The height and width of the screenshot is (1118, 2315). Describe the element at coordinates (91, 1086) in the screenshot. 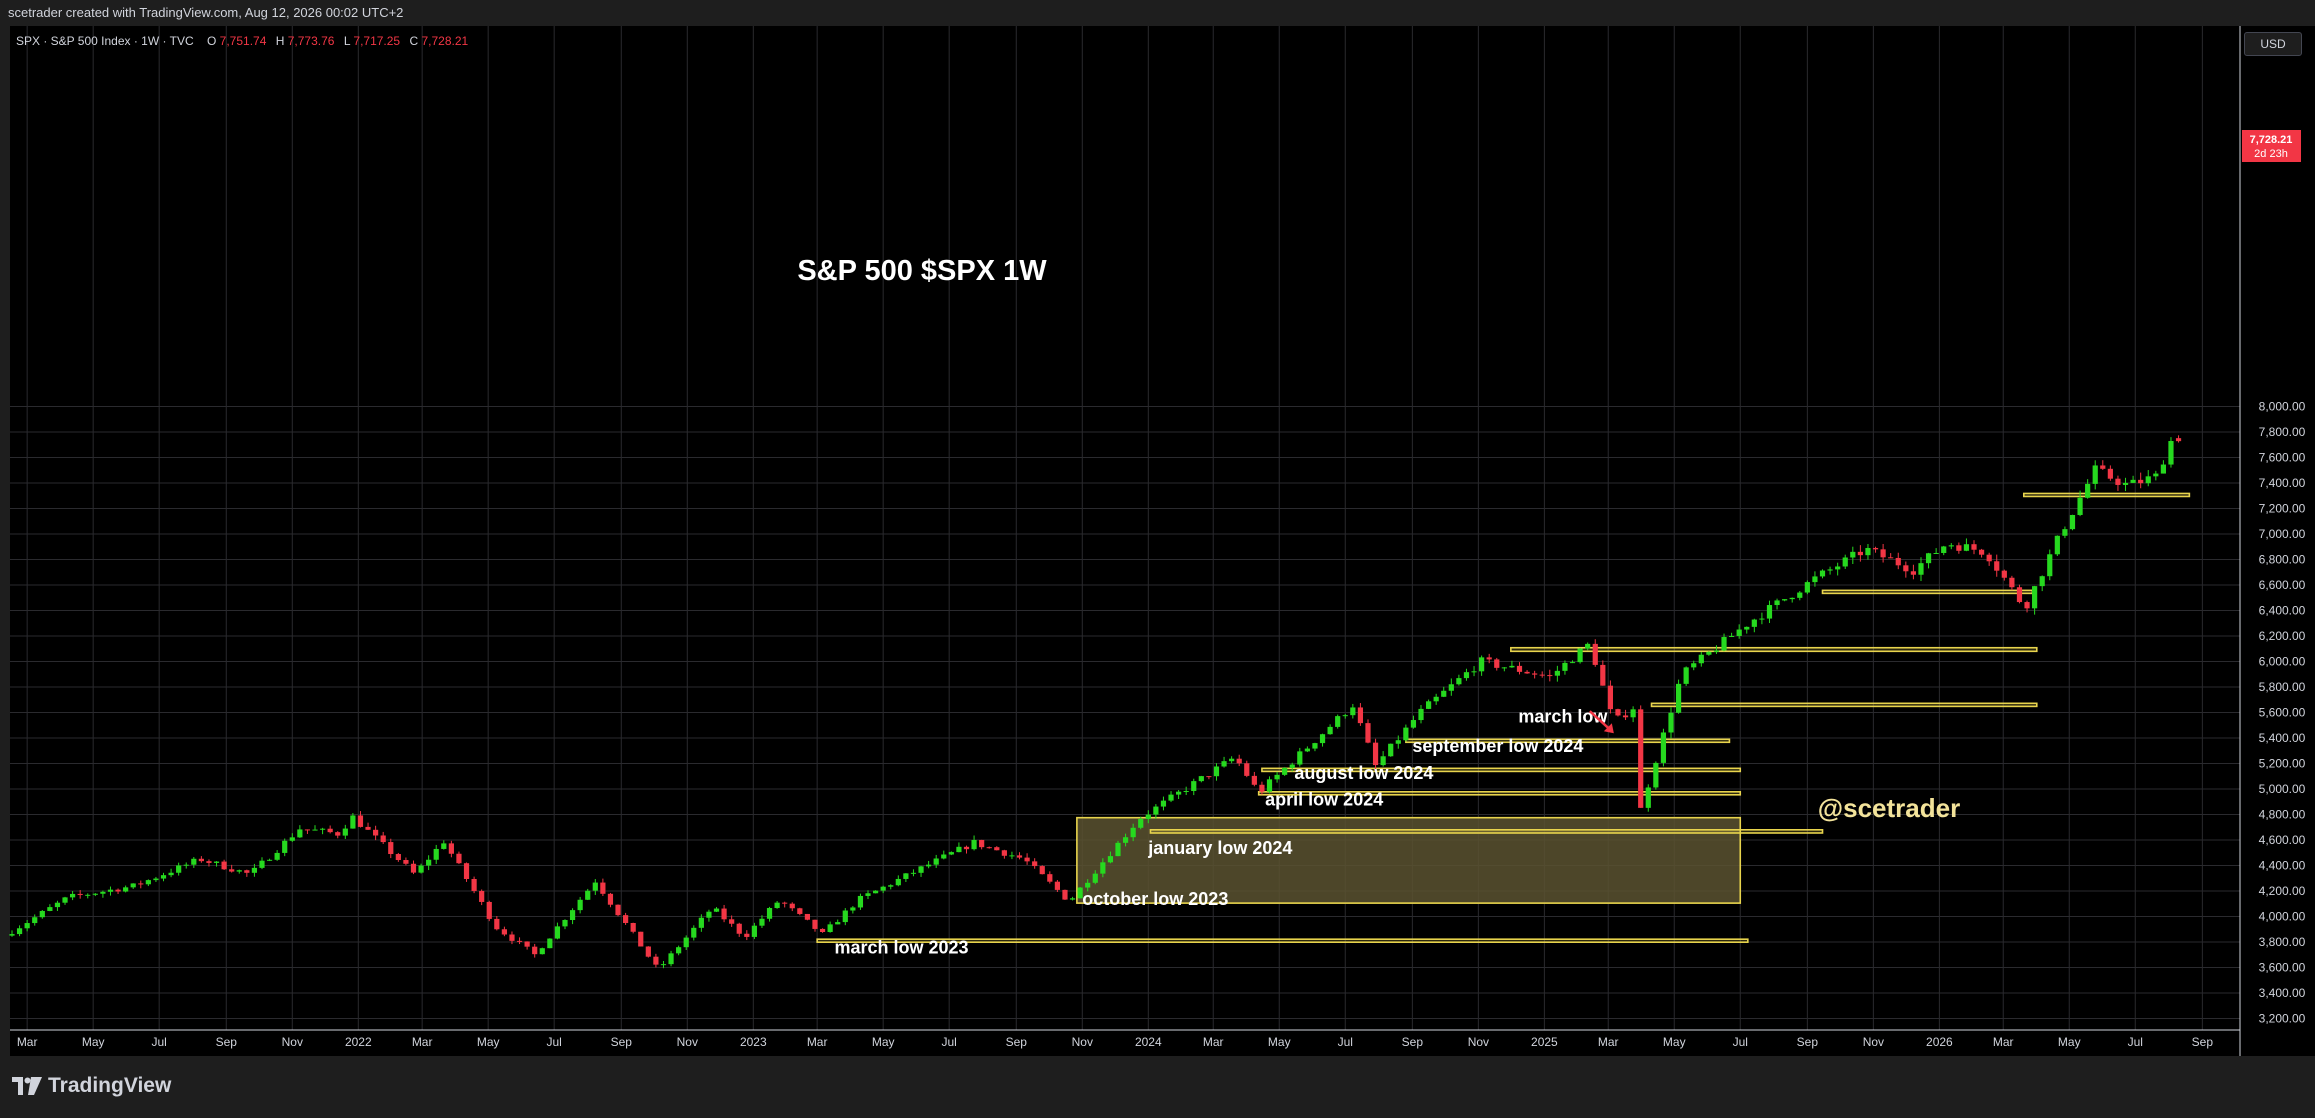

I see `tradingview-logo: TradingView` at that location.